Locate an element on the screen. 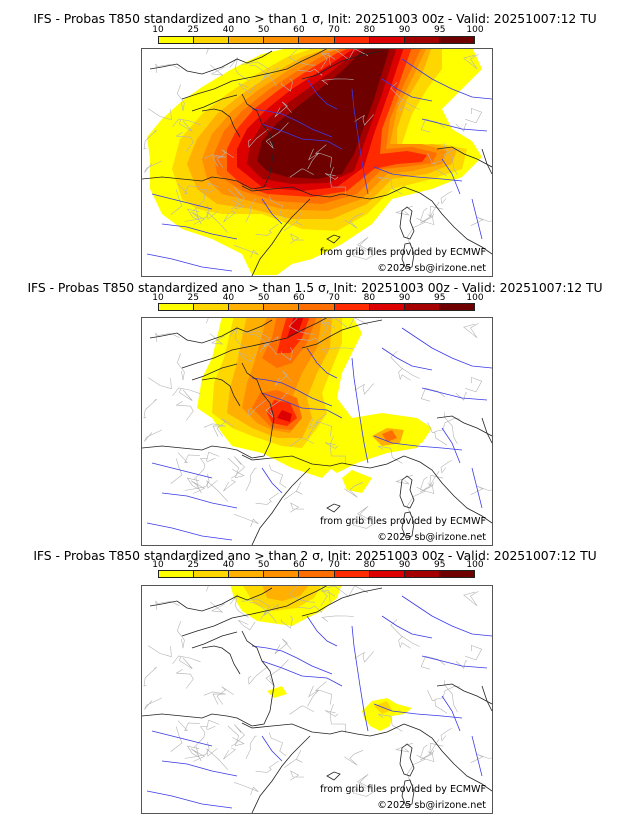 The height and width of the screenshot is (828, 630). colorbar-tick-label: 60 is located at coordinates (299, 298).